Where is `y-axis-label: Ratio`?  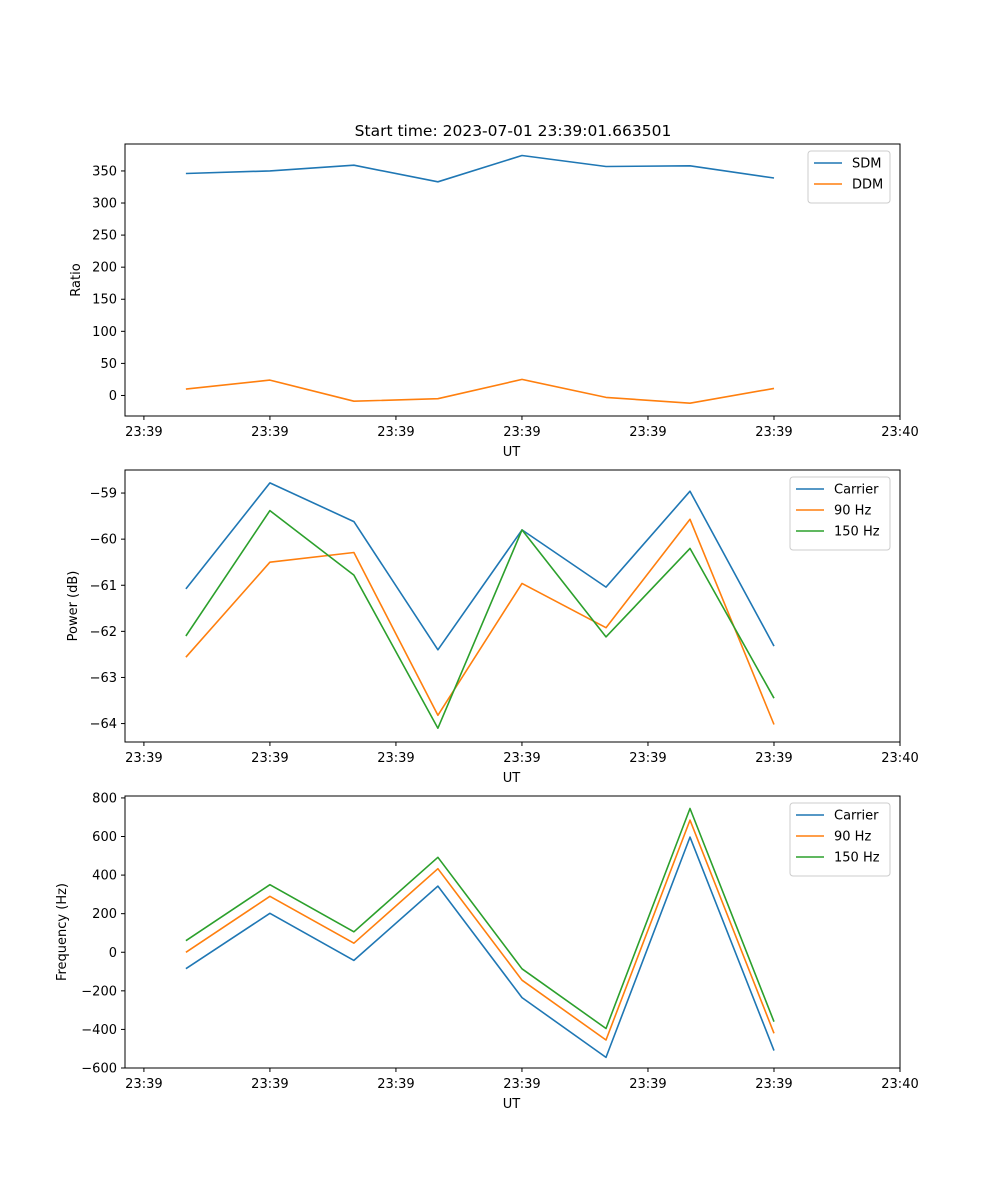
y-axis-label: Ratio is located at coordinates (76, 279).